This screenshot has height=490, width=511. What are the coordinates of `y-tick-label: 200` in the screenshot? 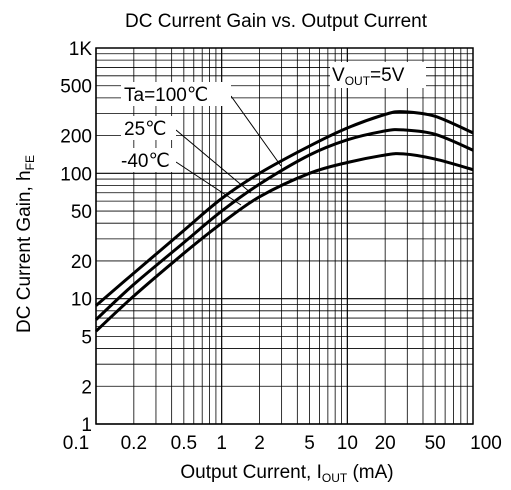 It's located at (76, 137).